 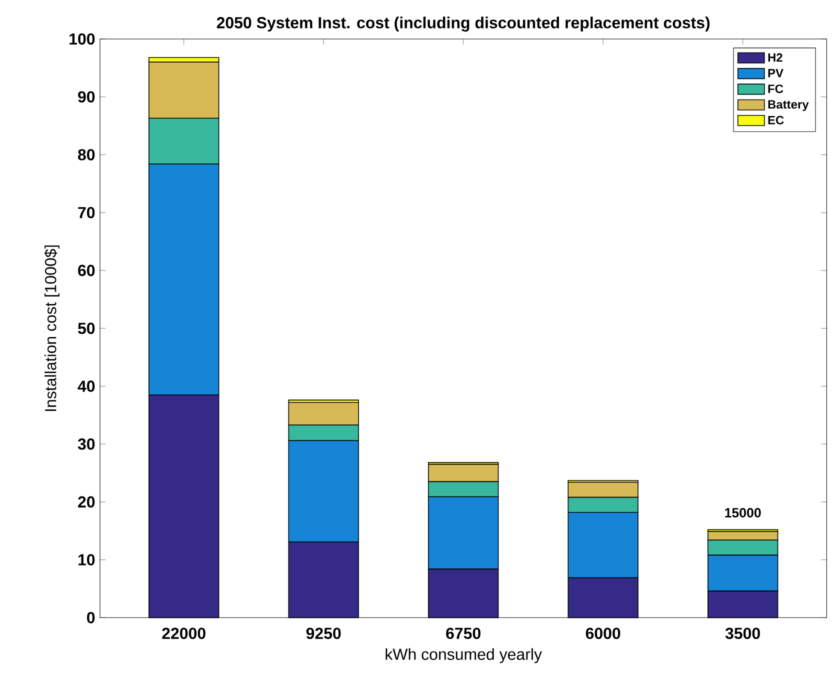 I want to click on chart-title: 2050 System Inst. cost (including discounted replacement costs), so click(x=463, y=24).